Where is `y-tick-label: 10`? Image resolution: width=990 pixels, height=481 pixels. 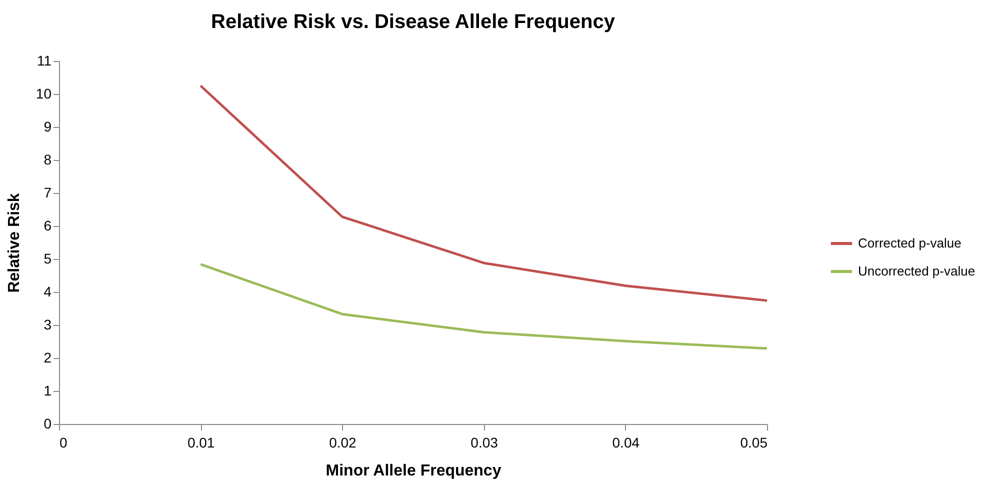 y-tick-label: 10 is located at coordinates (44, 94).